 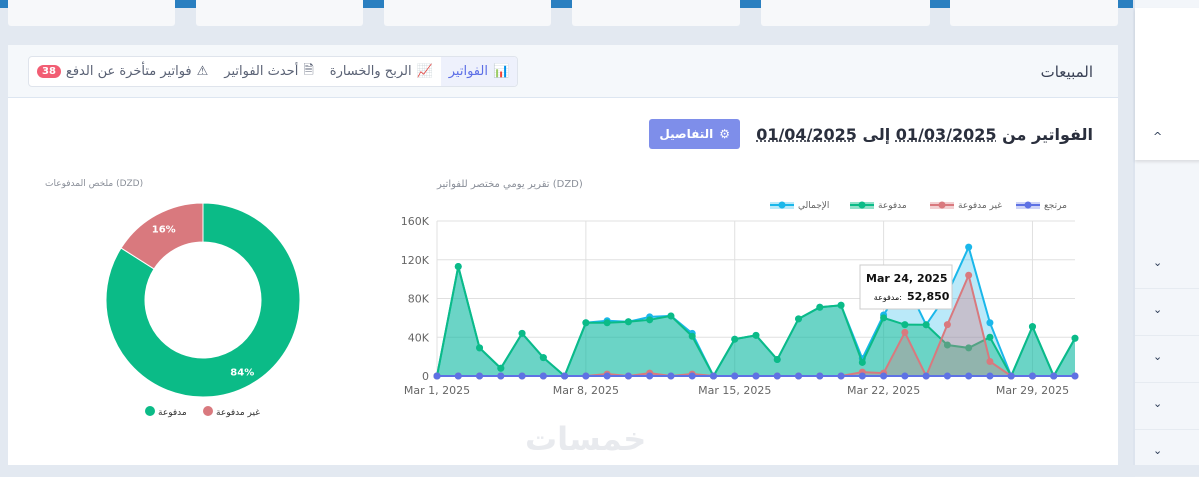 I want to click on card-title: المبيعات, so click(x=1066, y=72).